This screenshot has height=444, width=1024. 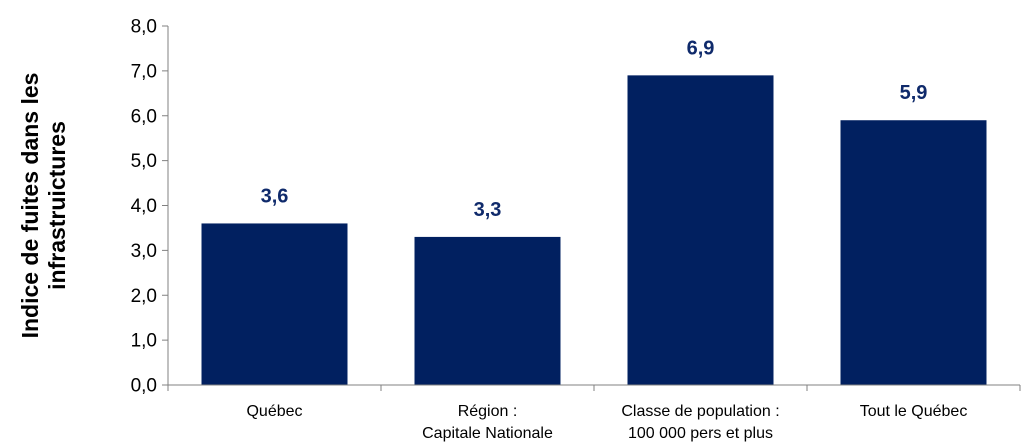 I want to click on x-category-label-line: Capitale Nationale, so click(x=487, y=433).